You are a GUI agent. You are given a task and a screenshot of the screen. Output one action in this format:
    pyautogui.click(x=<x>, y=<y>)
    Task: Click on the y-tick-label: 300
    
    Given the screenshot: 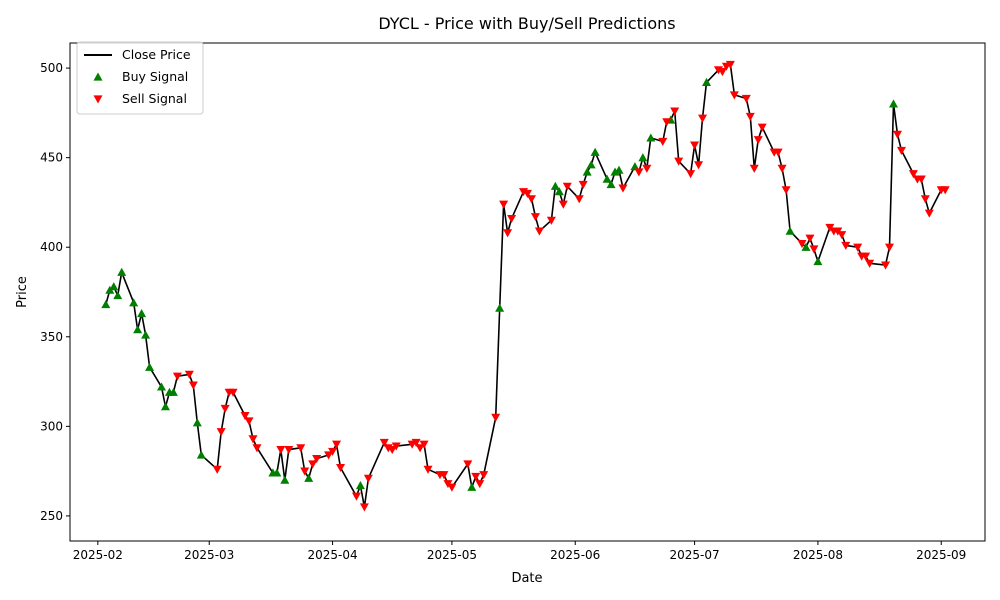 What is the action you would take?
    pyautogui.click(x=51, y=426)
    